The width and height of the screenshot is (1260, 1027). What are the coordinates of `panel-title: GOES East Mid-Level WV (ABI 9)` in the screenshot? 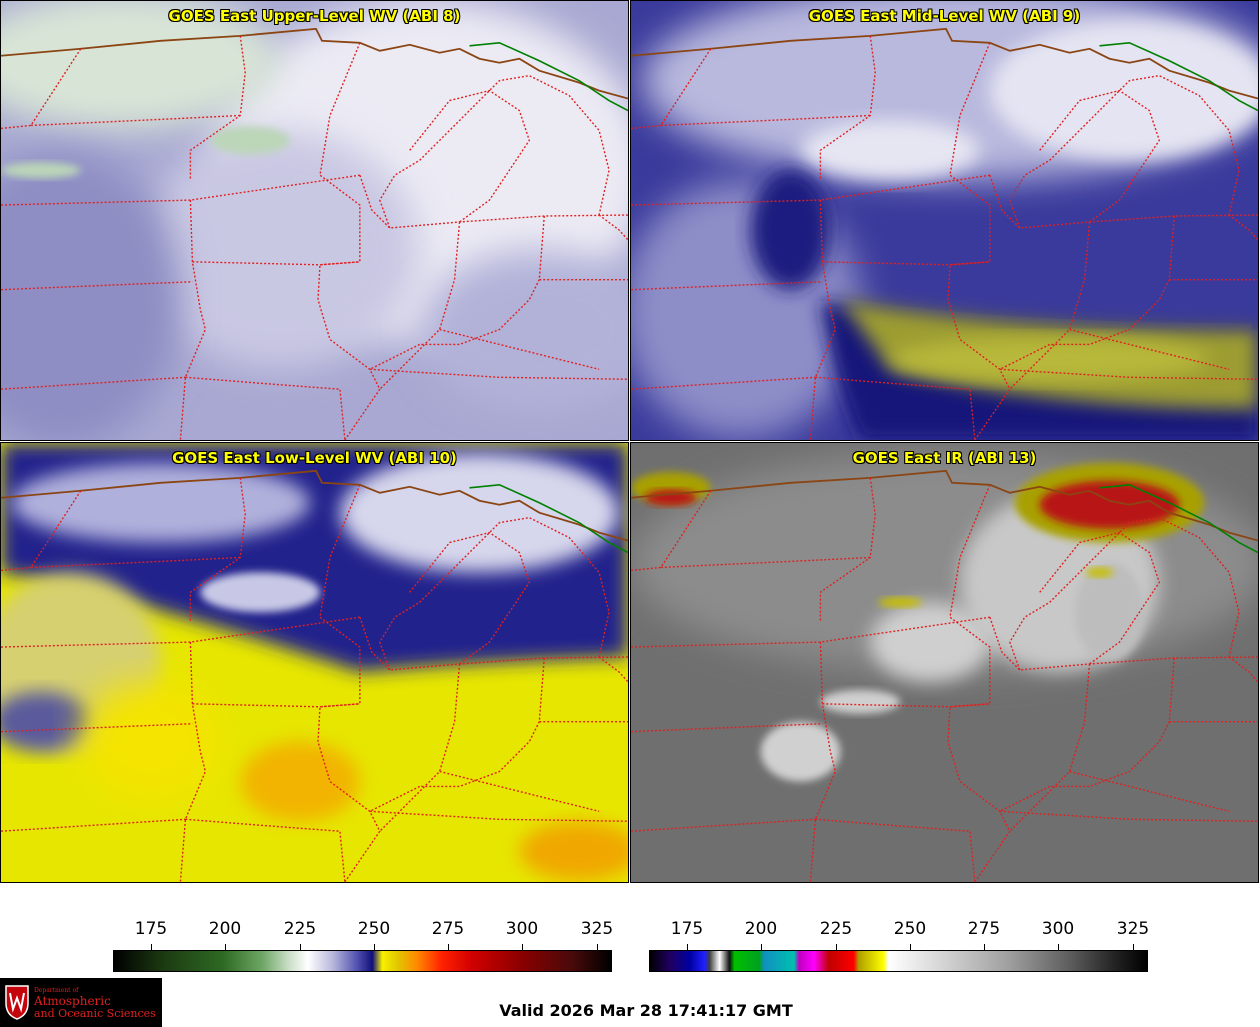 It's located at (944, 16).